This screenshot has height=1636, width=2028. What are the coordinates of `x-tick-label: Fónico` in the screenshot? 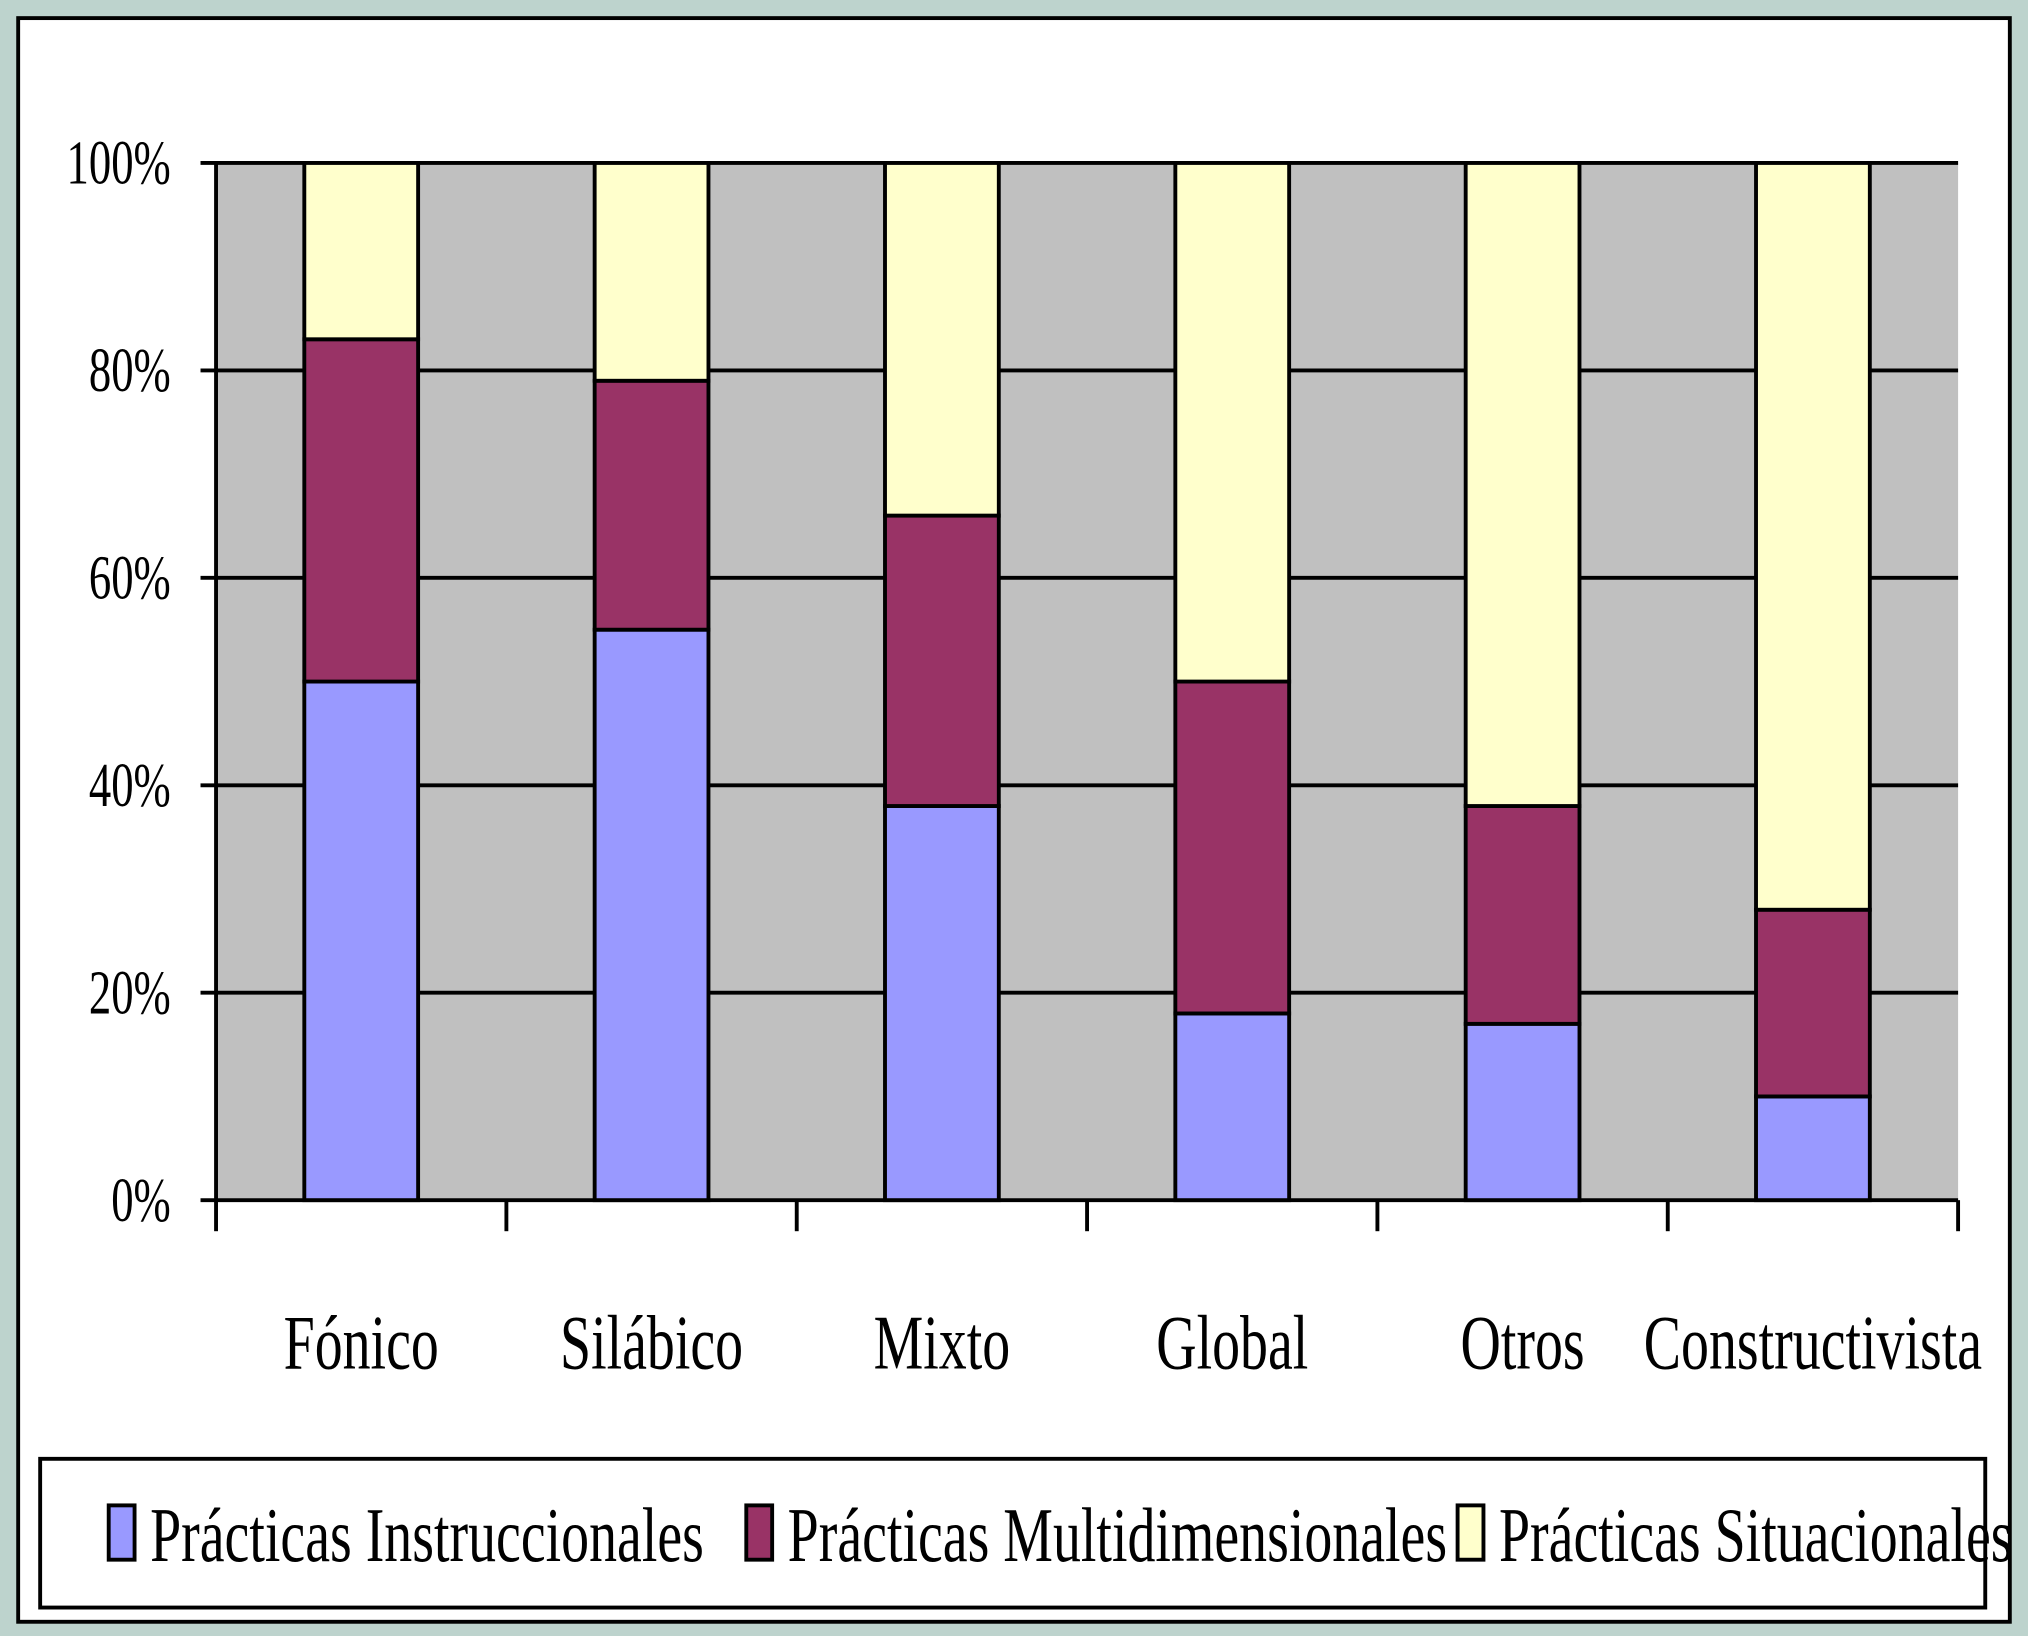 It's located at (361, 1342).